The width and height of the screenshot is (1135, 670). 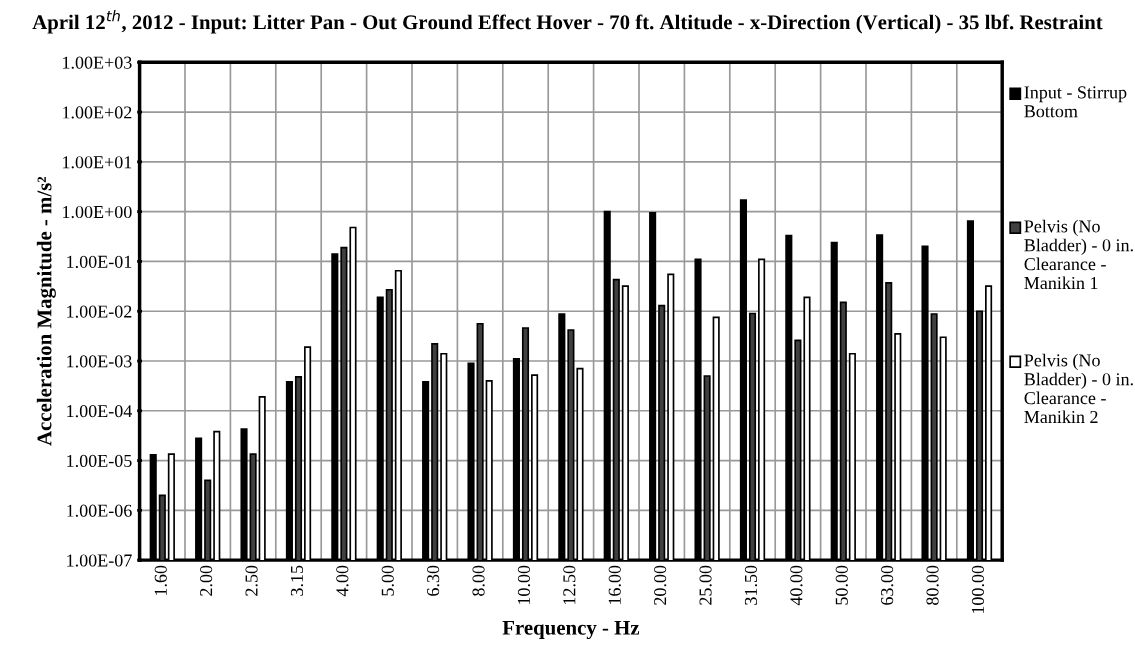 I want to click on x-tick-label: 63.00, so click(x=887, y=585).